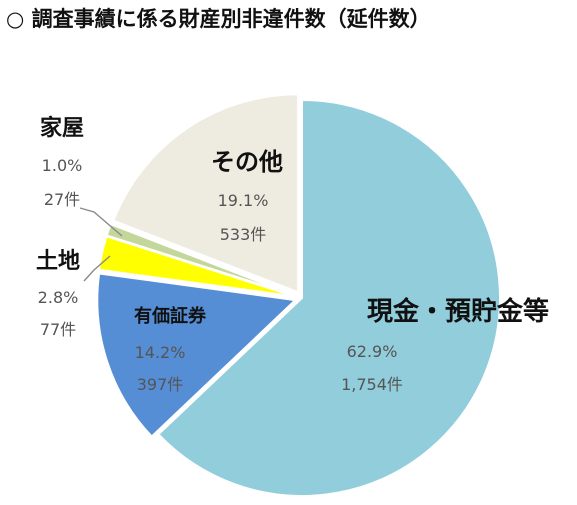 This screenshot has width=577, height=505. Describe the element at coordinates (62, 199) in the screenshot. I see `slice-count-label: 27件` at that location.